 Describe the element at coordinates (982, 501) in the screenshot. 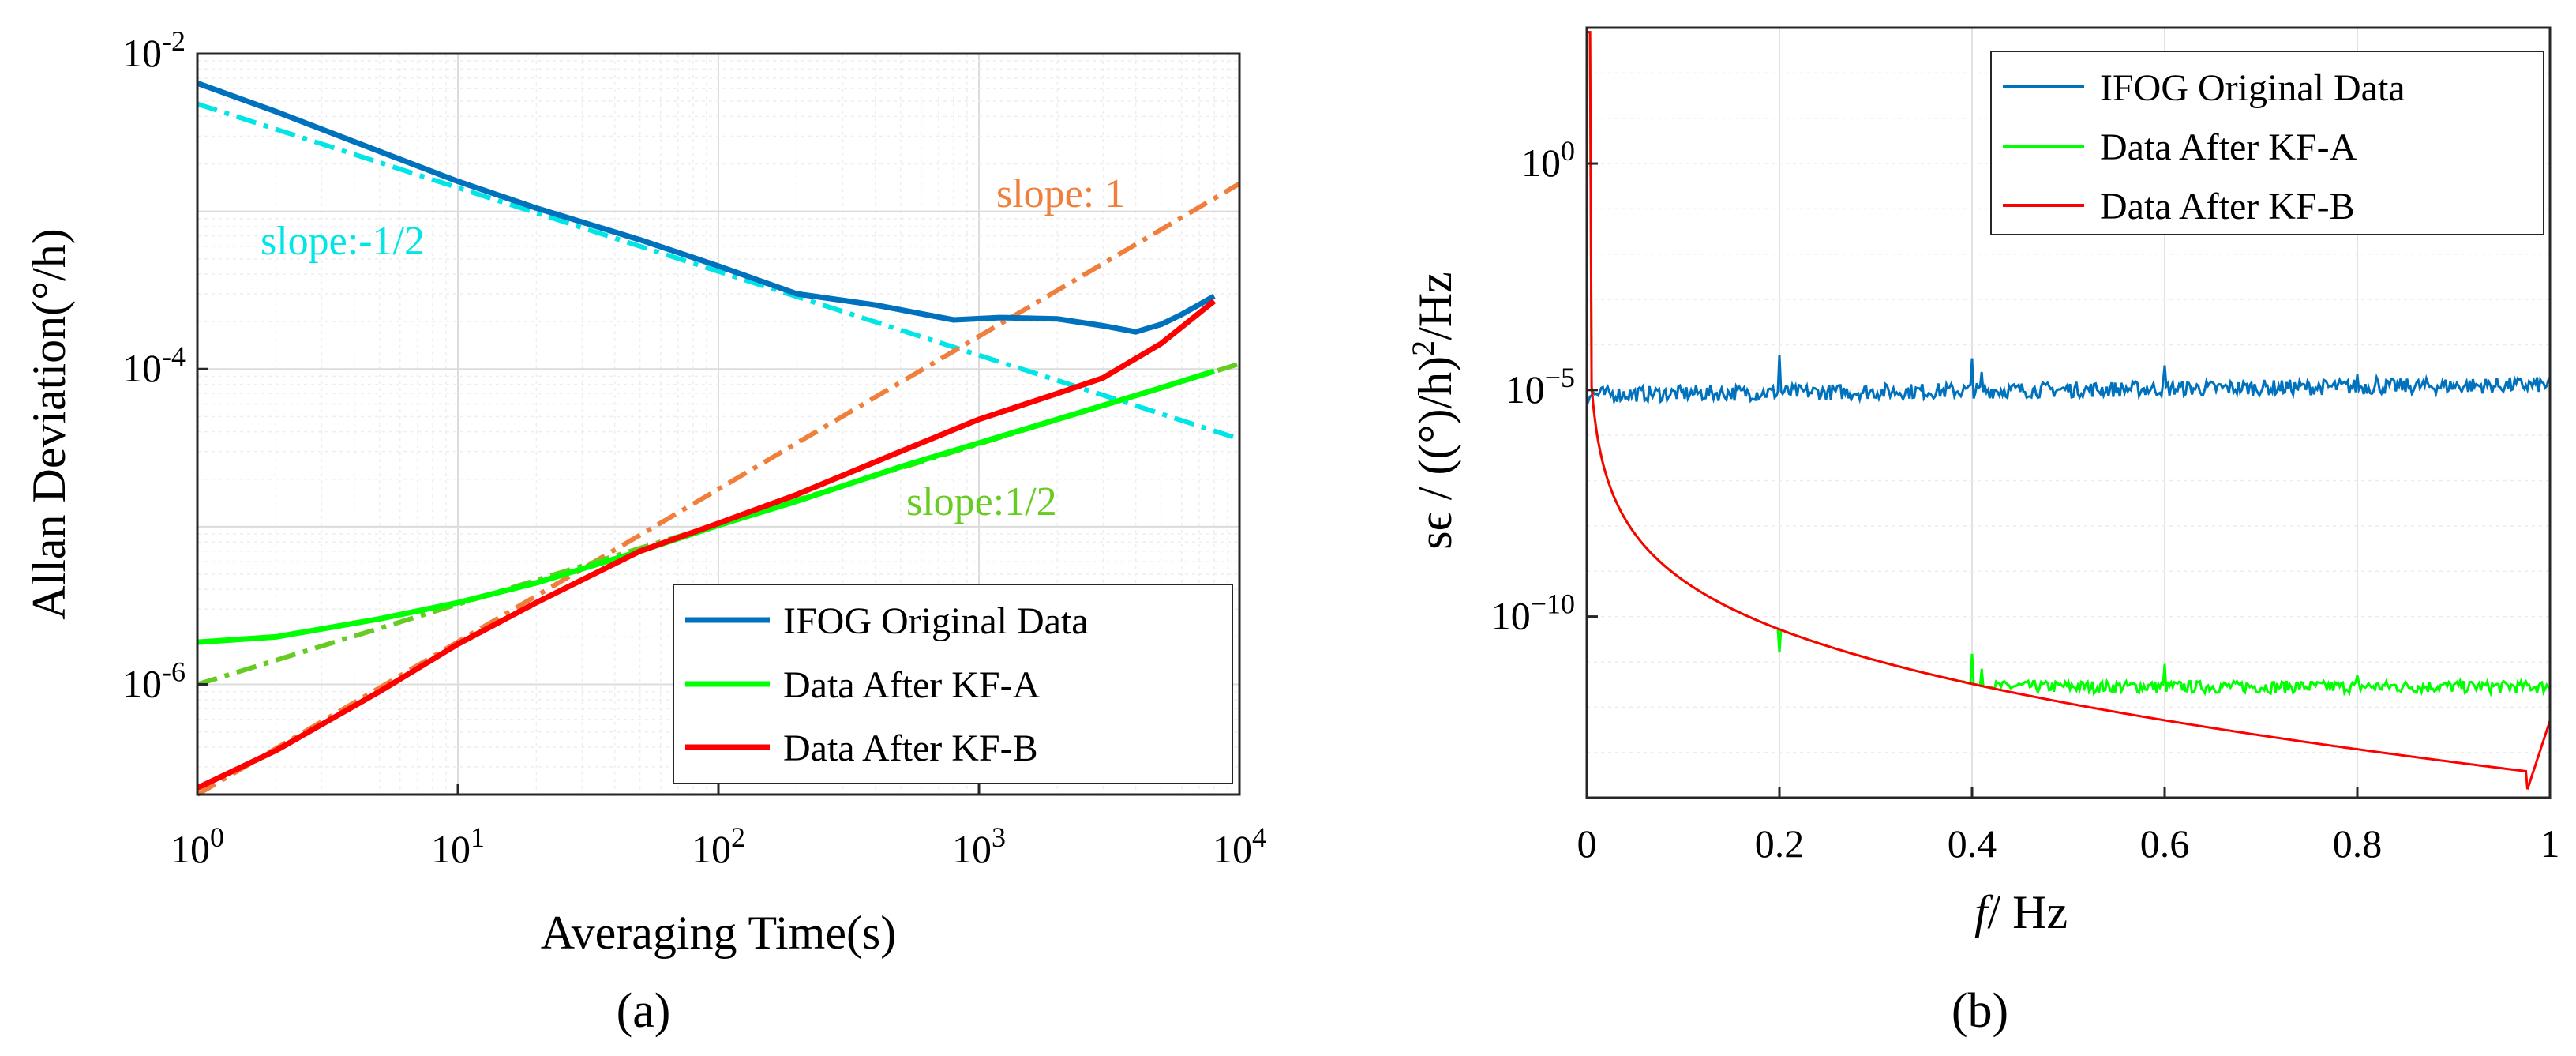

I see `annot-slope-half: slope:1/2` at that location.